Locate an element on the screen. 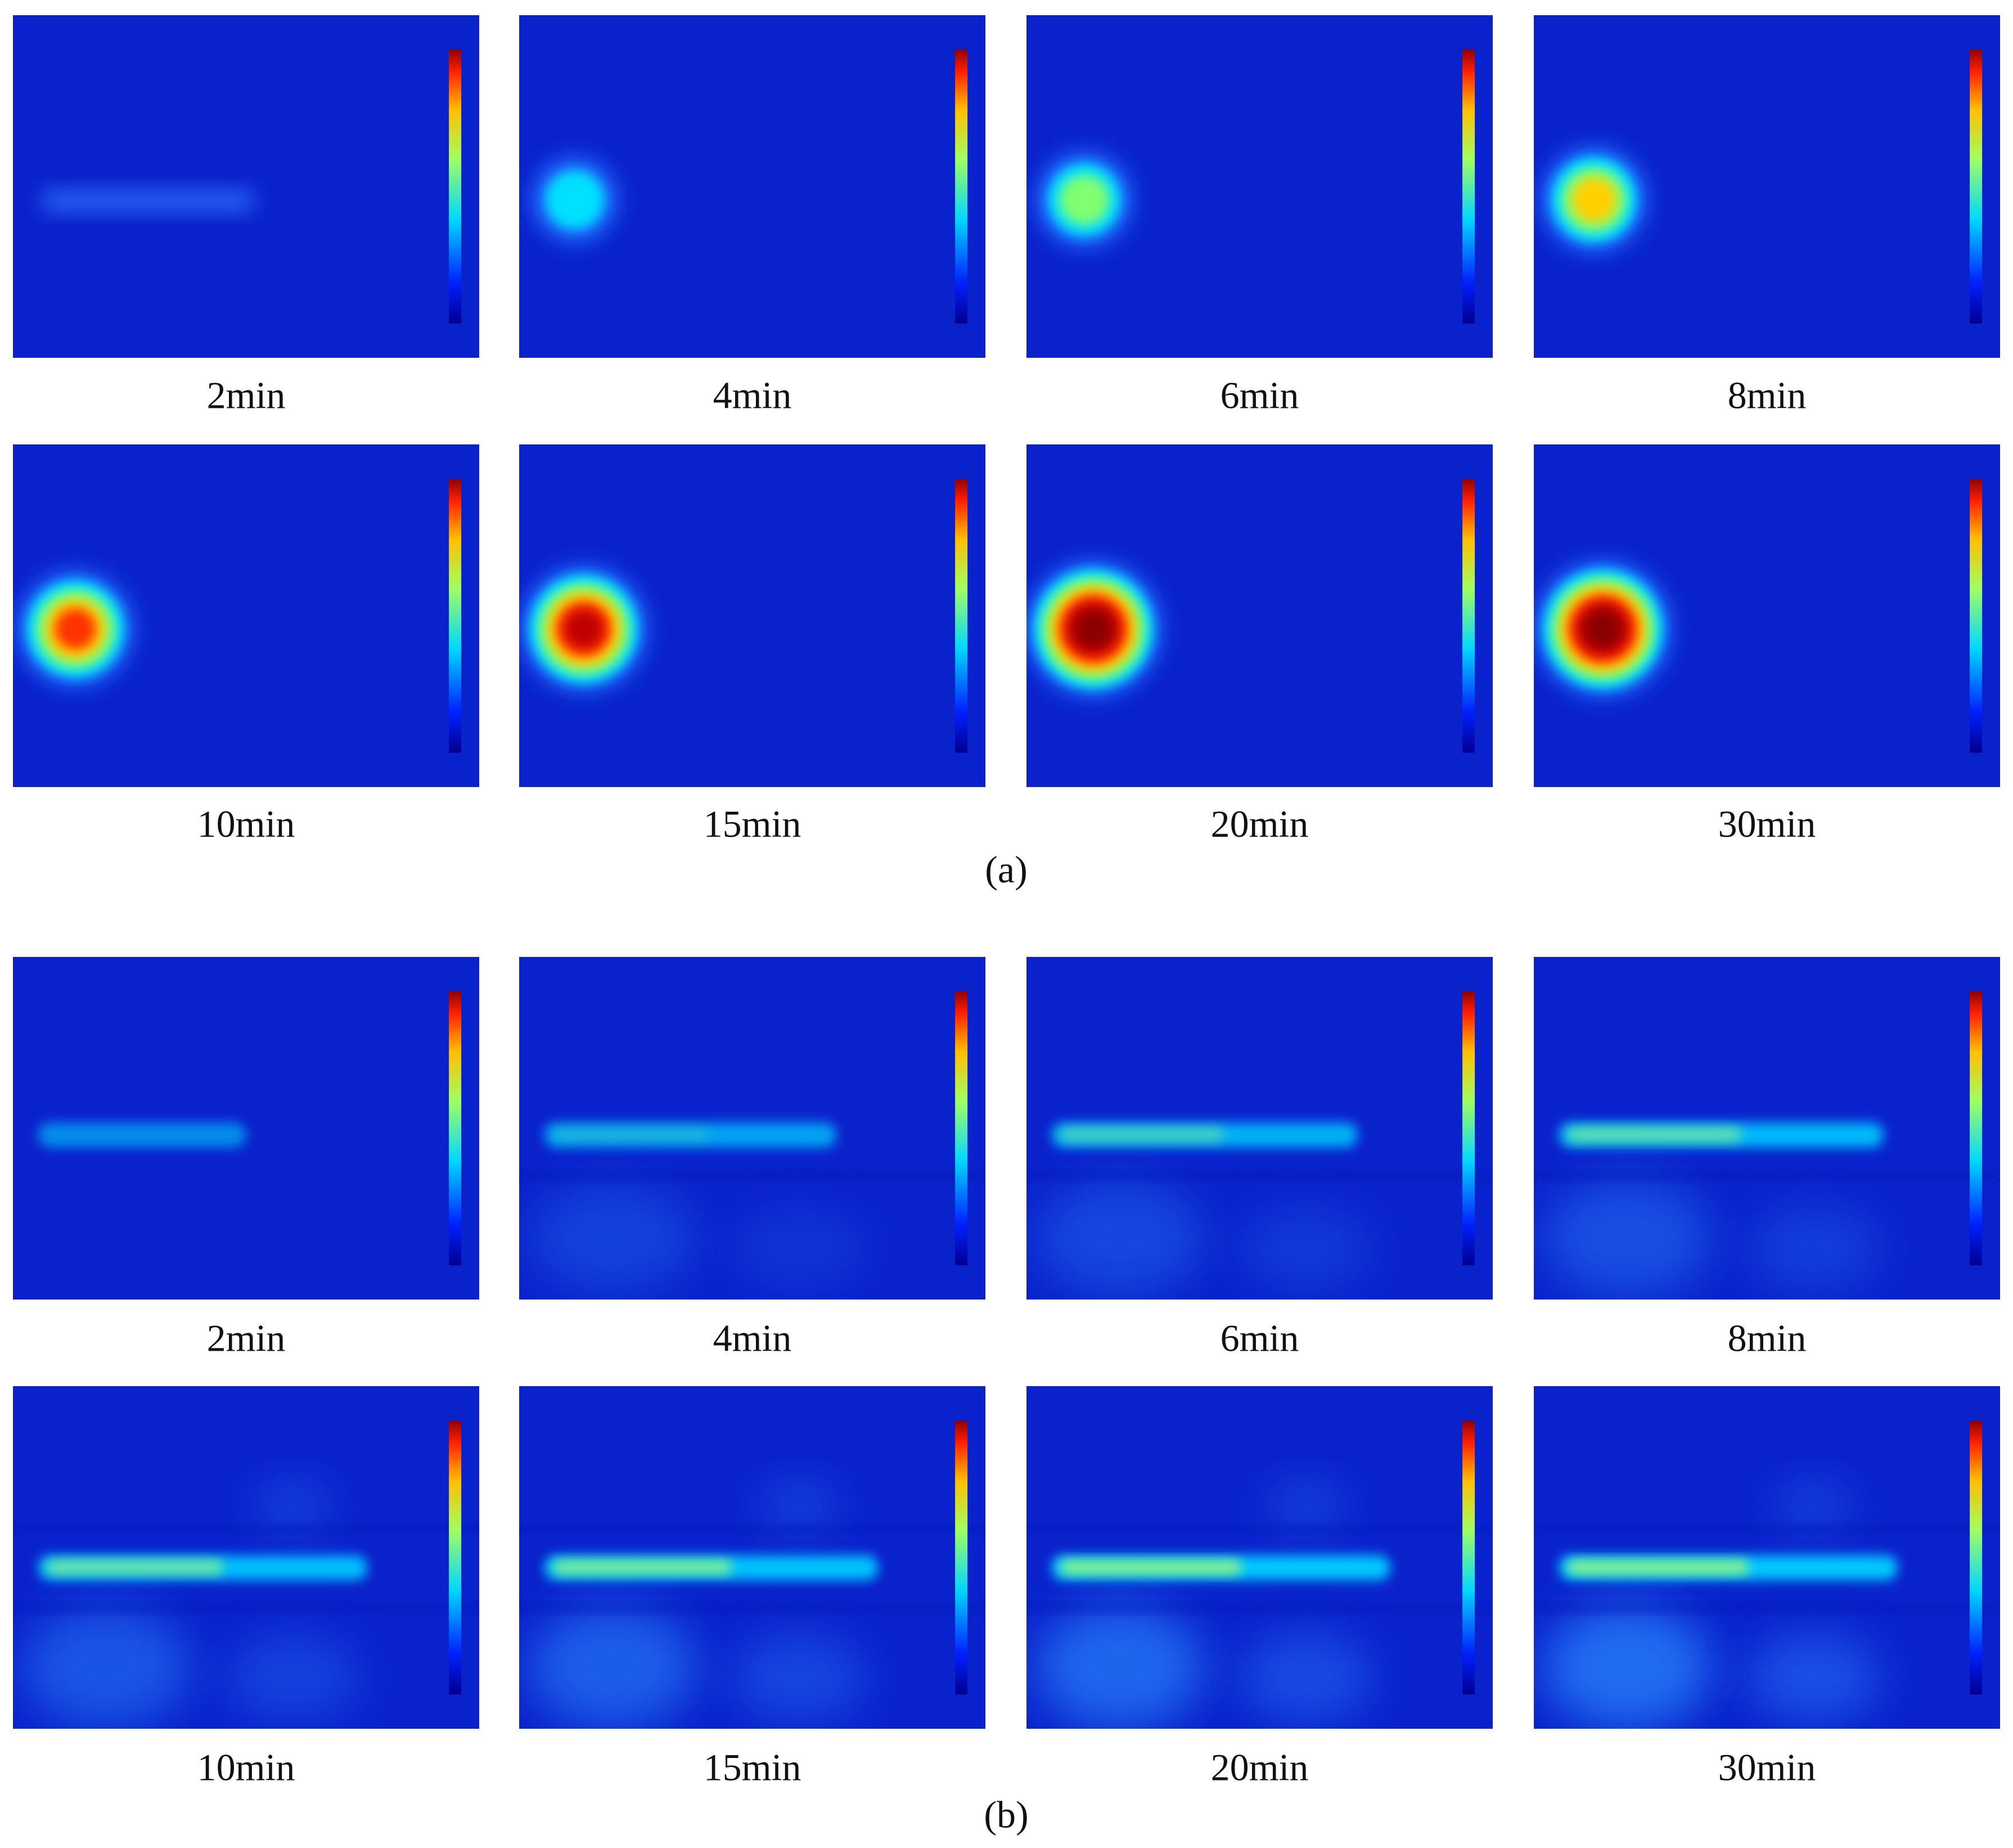  part-label: (b) is located at coordinates (1006, 1814).